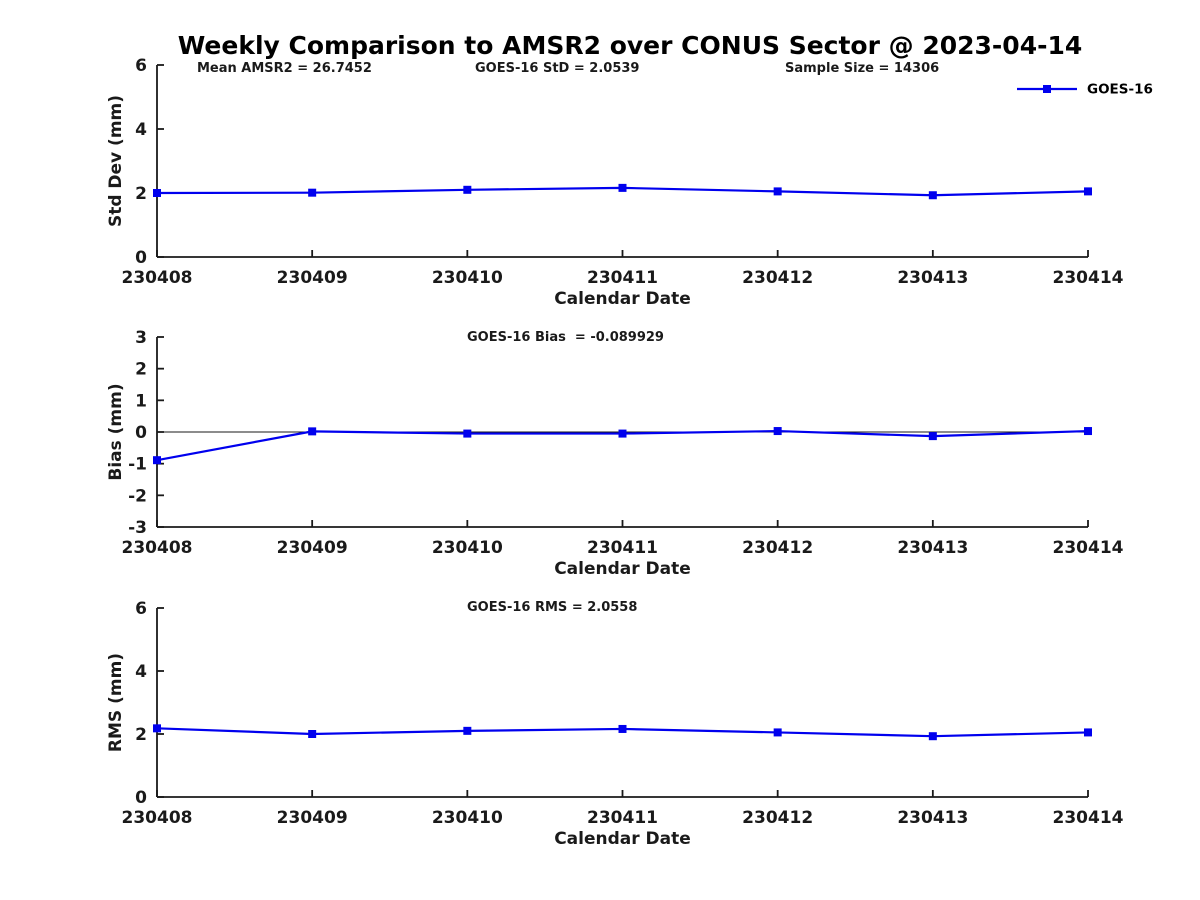 Image resolution: width=1200 pixels, height=900 pixels. What do you see at coordinates (141, 401) in the screenshot?
I see `y-tick-label: 1` at bounding box center [141, 401].